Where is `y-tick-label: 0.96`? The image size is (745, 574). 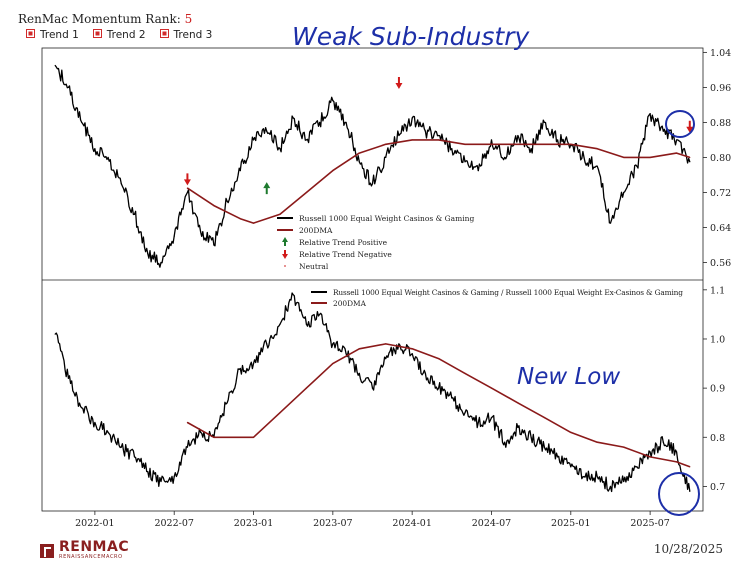
y-tick-label: 0.96 is located at coordinates (720, 88).